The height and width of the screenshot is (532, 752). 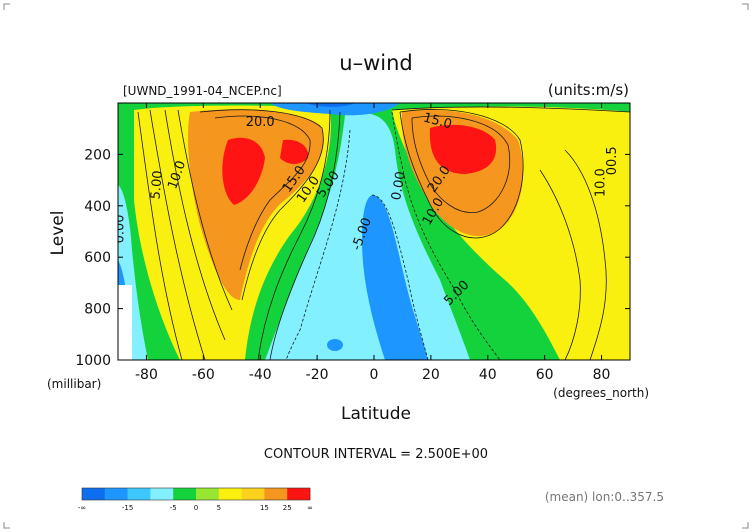 What do you see at coordinates (545, 375) in the screenshot?
I see `x-tick-label: 60` at bounding box center [545, 375].